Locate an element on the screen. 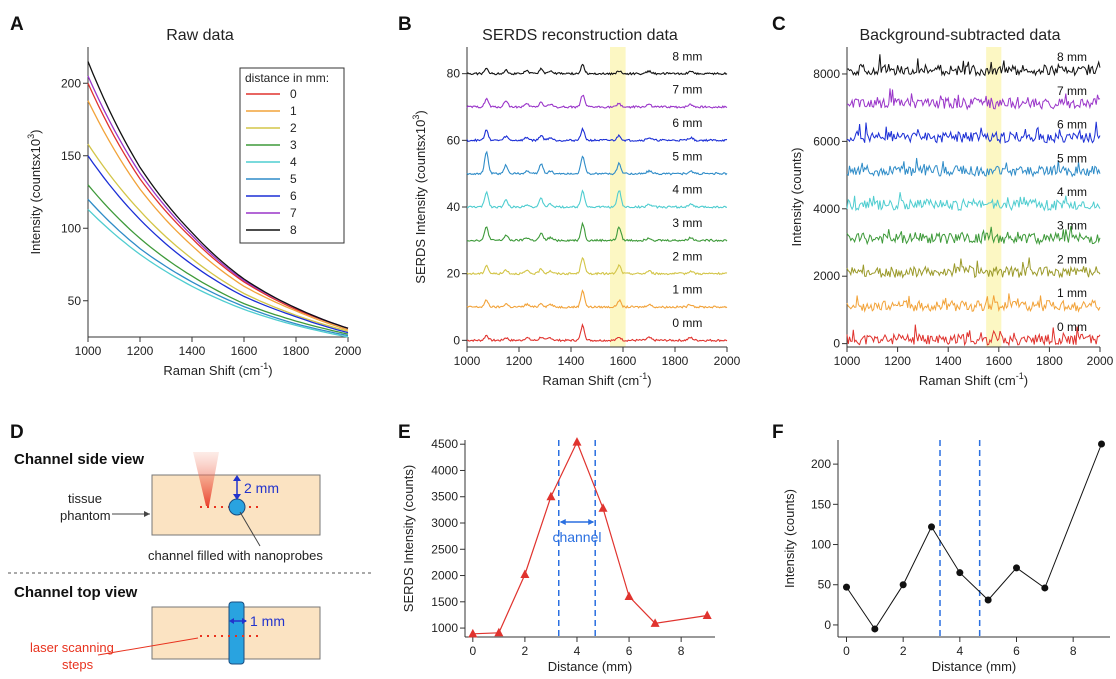 The image size is (1116, 679). channel-cross-section is located at coordinates (237, 507).